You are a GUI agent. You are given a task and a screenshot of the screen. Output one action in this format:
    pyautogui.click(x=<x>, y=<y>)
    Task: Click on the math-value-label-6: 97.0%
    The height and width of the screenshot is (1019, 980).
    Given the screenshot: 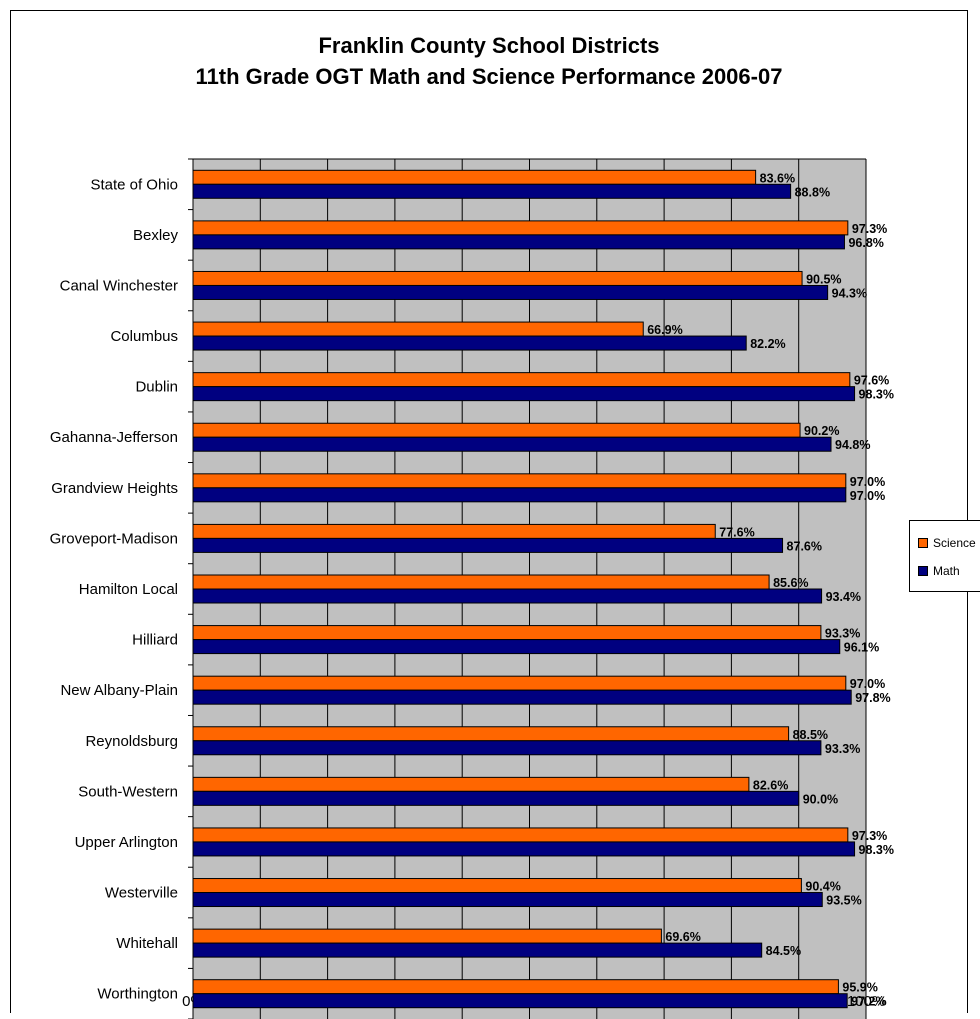 What is the action you would take?
    pyautogui.click(x=867, y=496)
    